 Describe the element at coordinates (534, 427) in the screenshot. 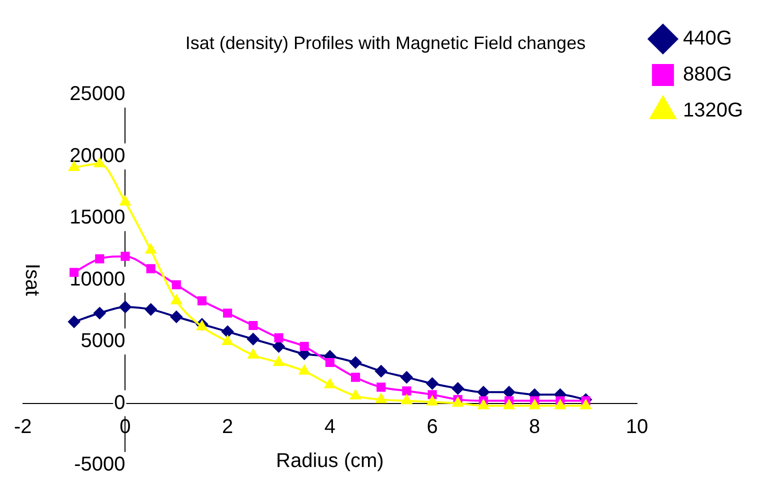

I see `x-tick-label: 8` at that location.